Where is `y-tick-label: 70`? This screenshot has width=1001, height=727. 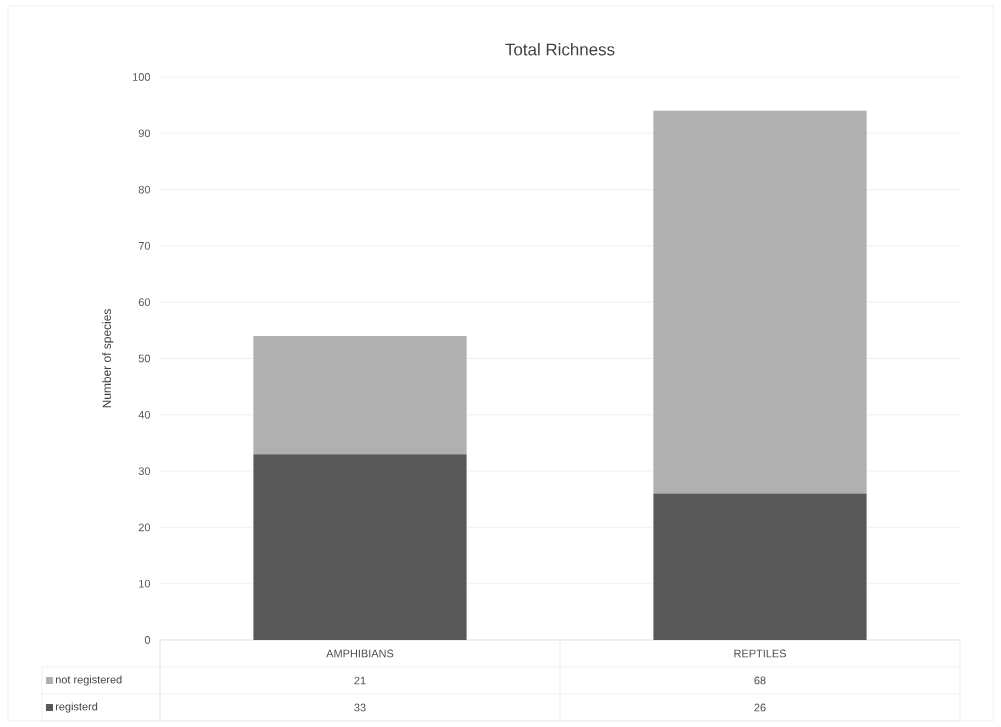
y-tick-label: 70 is located at coordinates (144, 246).